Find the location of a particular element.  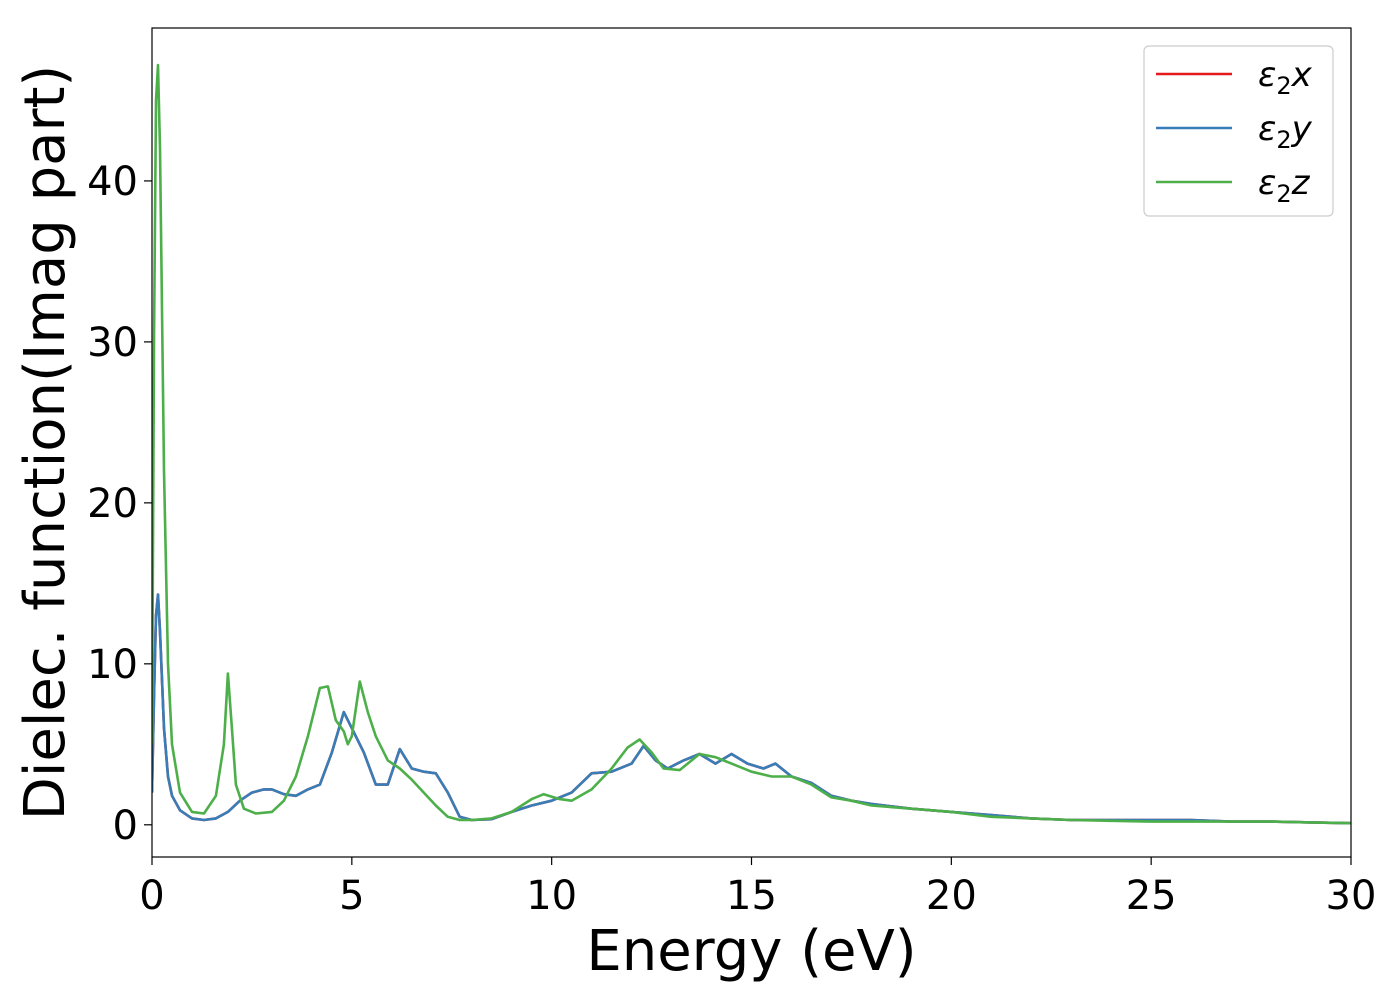

y-tick-label: 0 is located at coordinates (125, 826).